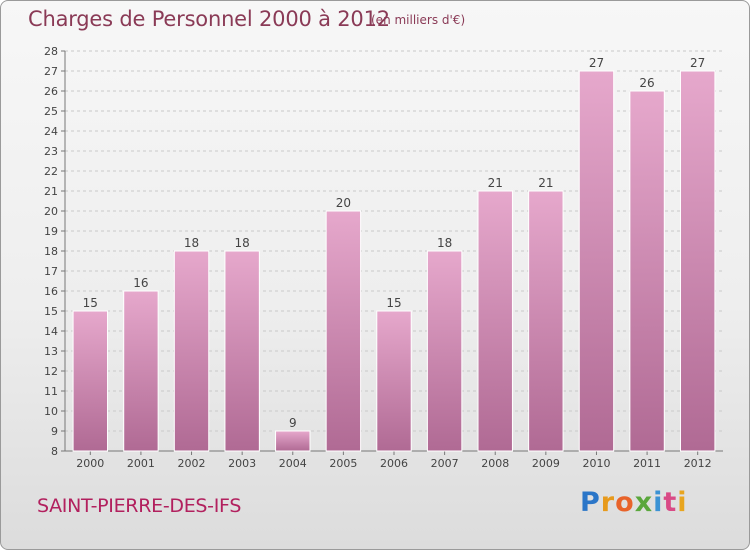  Describe the element at coordinates (51, 291) in the screenshot. I see `y-tick-label: 16` at that location.